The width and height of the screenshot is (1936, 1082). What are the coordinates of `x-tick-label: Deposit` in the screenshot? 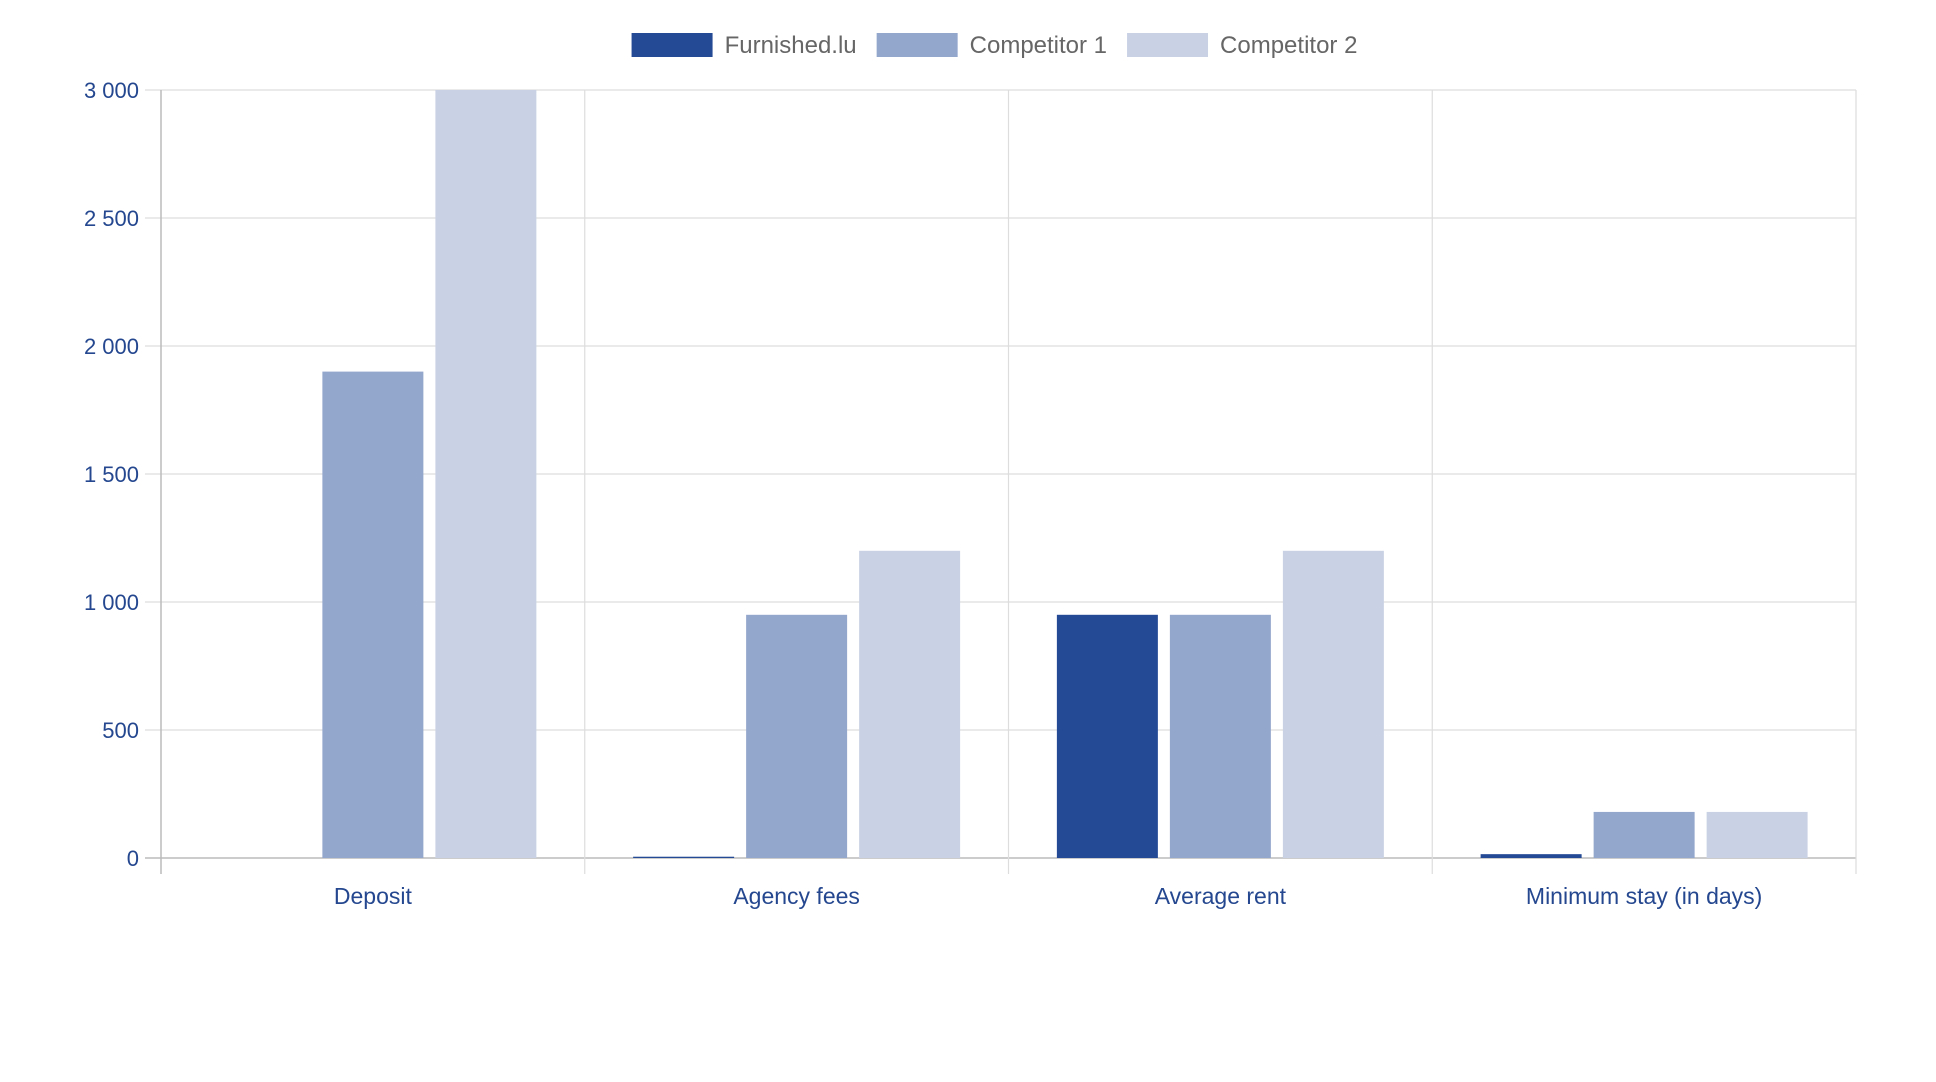 It's located at (373, 896).